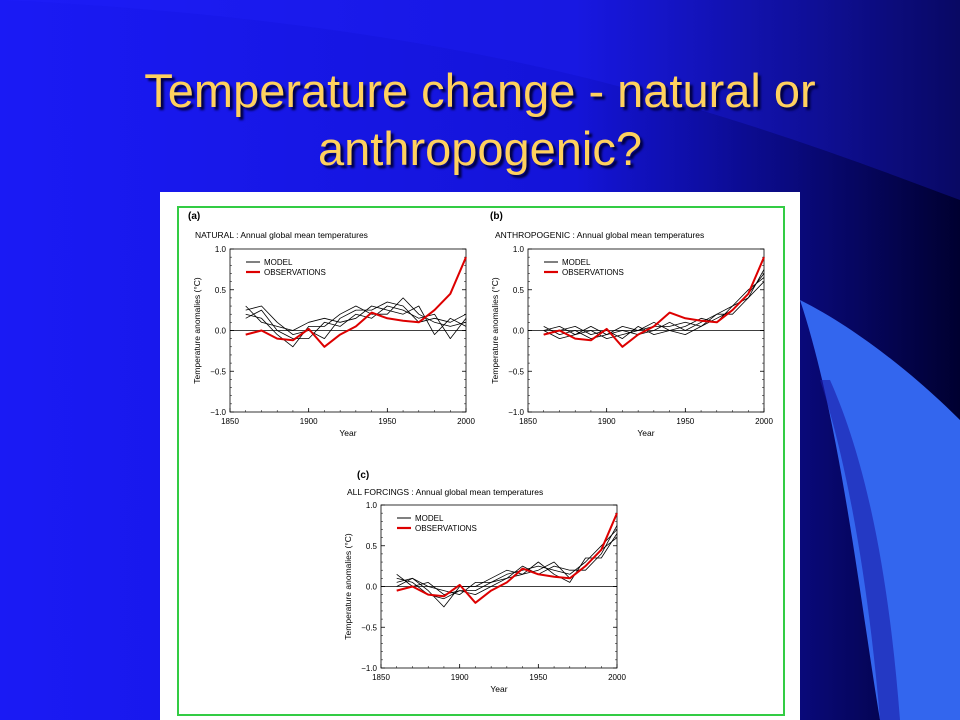 The width and height of the screenshot is (960, 720). What do you see at coordinates (496, 216) in the screenshot?
I see `panel-label-b: (b)` at bounding box center [496, 216].